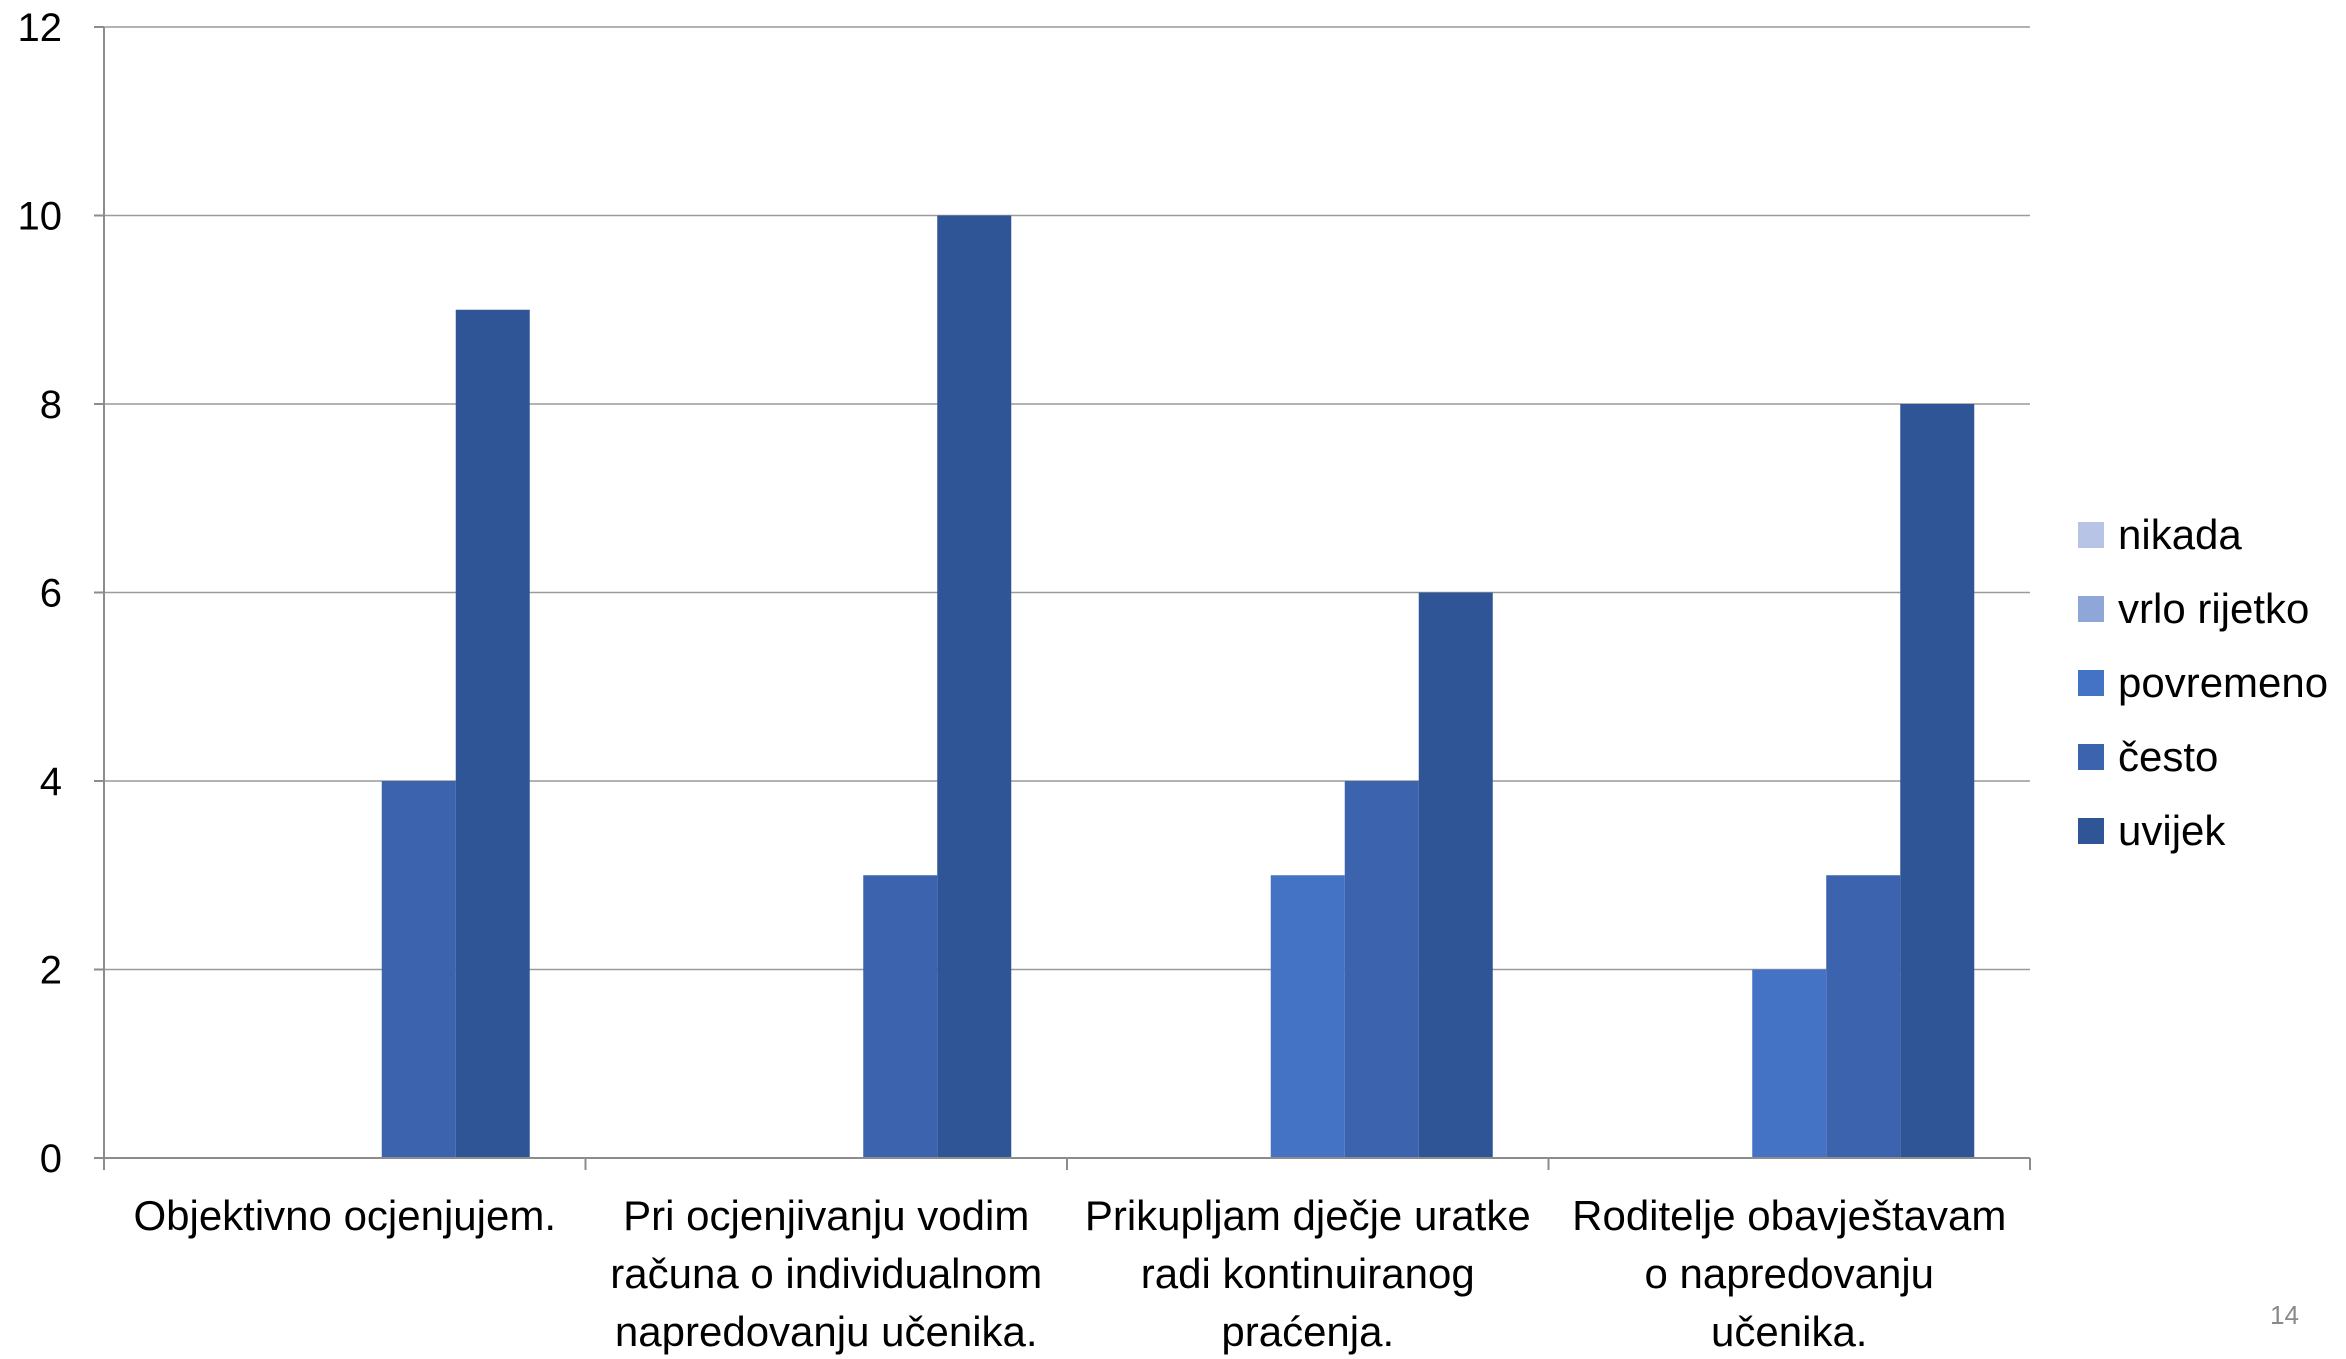 The width and height of the screenshot is (2346, 1359). Describe the element at coordinates (2213, 608) in the screenshot. I see `legend-label: vrlo rijetko` at that location.